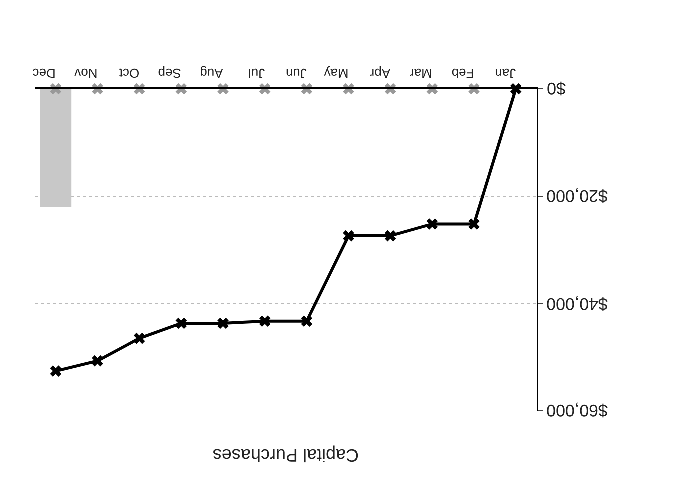 The image size is (697, 491). What do you see at coordinates (556, 88) in the screenshot?
I see `y-tick-label: $0` at bounding box center [556, 88].